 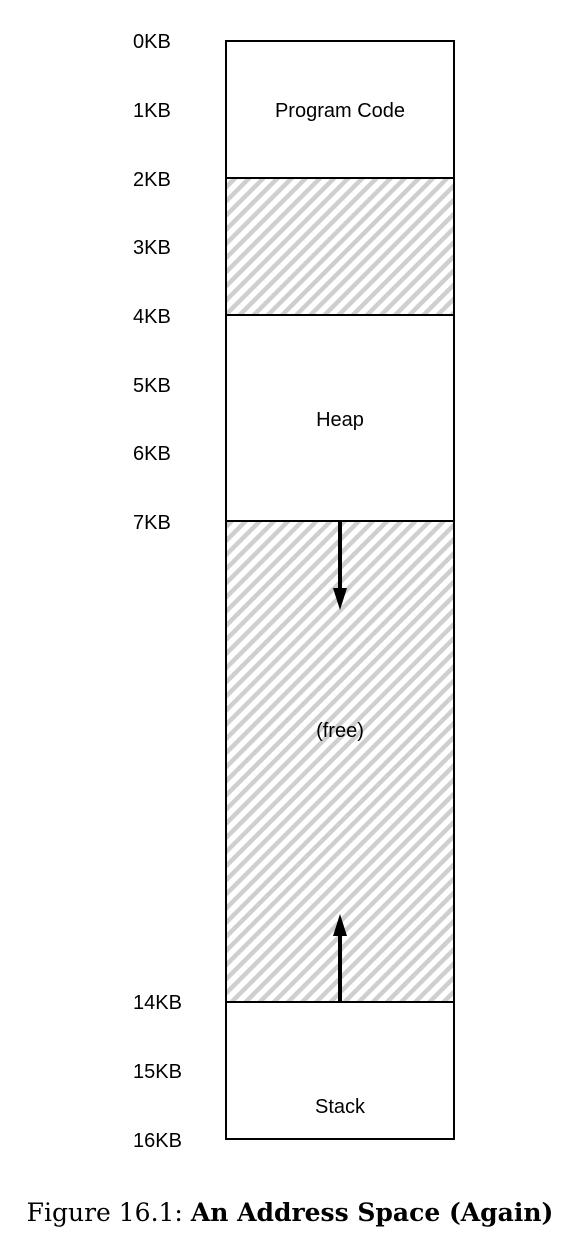 What do you see at coordinates (340, 731) in the screenshot?
I see `label-free: (free)` at bounding box center [340, 731].